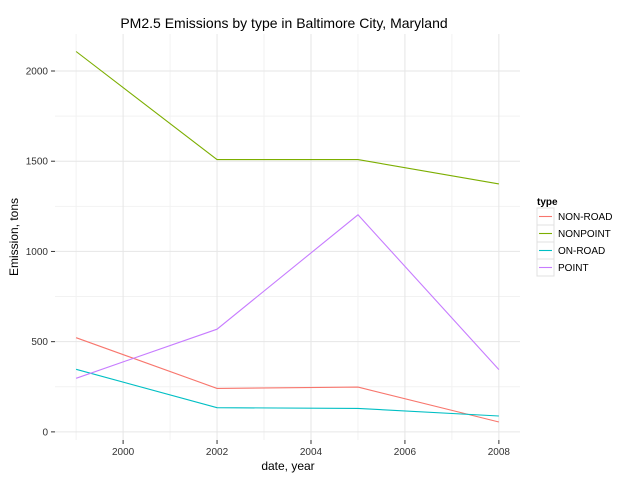  What do you see at coordinates (547, 202) in the screenshot?
I see `legend-title: type` at bounding box center [547, 202].